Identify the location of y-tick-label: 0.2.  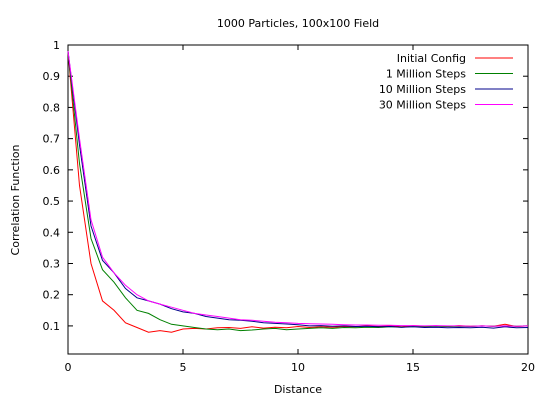
(52, 295).